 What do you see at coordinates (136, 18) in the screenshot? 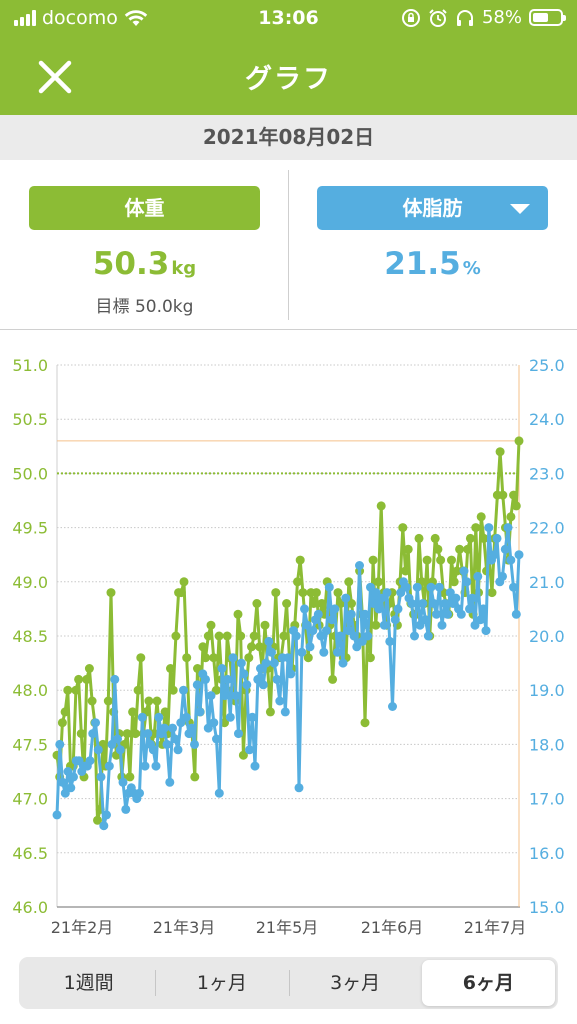
I see `wifi-icon` at bounding box center [136, 18].